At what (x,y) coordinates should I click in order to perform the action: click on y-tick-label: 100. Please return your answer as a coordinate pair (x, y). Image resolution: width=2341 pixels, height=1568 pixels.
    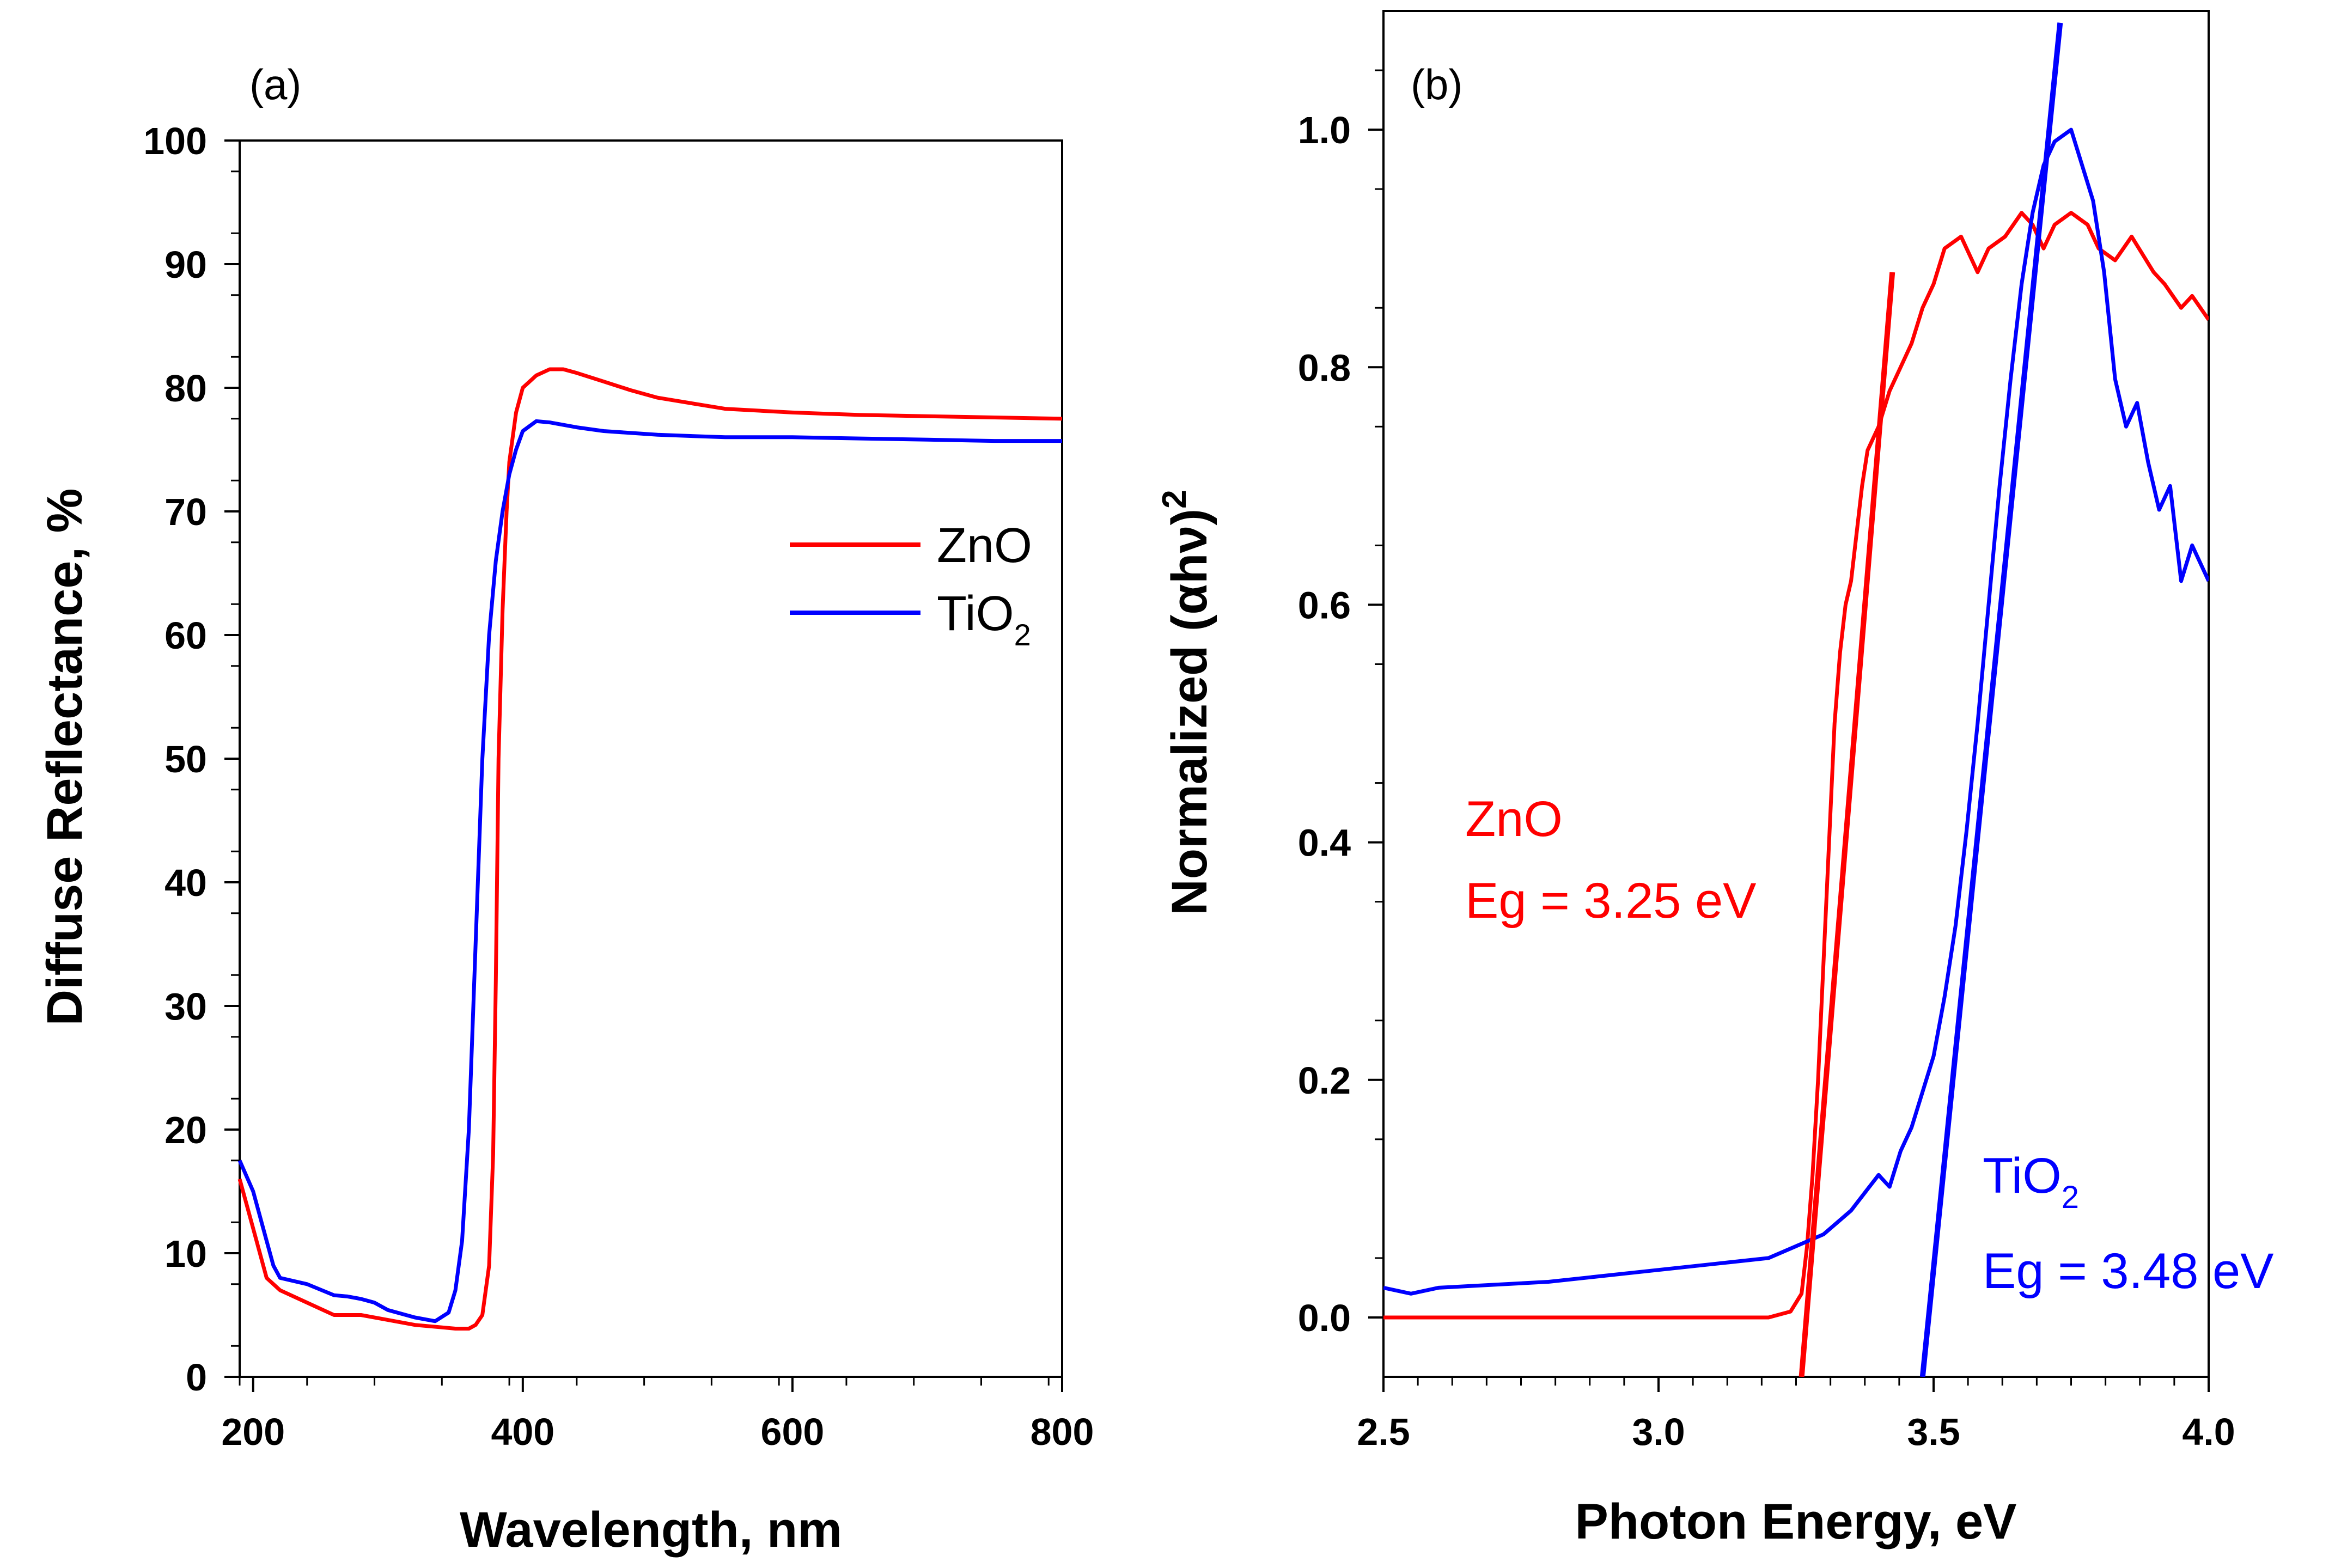
    Looking at the image, I should click on (175, 141).